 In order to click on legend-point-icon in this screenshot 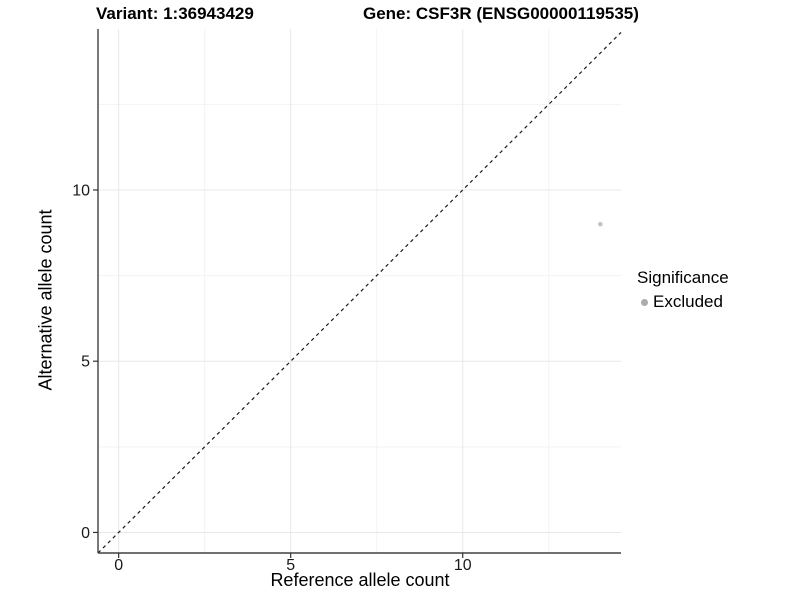, I will do `click(644, 302)`.